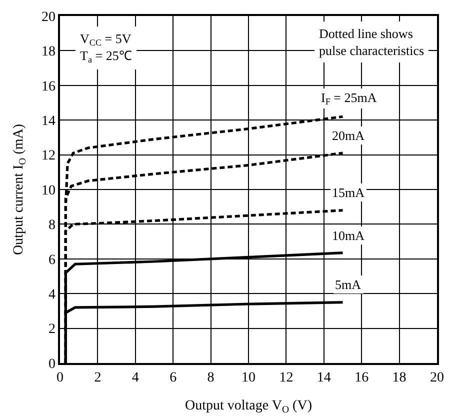 The width and height of the screenshot is (454, 420). Describe the element at coordinates (52, 226) in the screenshot. I see `y-tick-label: 8` at that location.